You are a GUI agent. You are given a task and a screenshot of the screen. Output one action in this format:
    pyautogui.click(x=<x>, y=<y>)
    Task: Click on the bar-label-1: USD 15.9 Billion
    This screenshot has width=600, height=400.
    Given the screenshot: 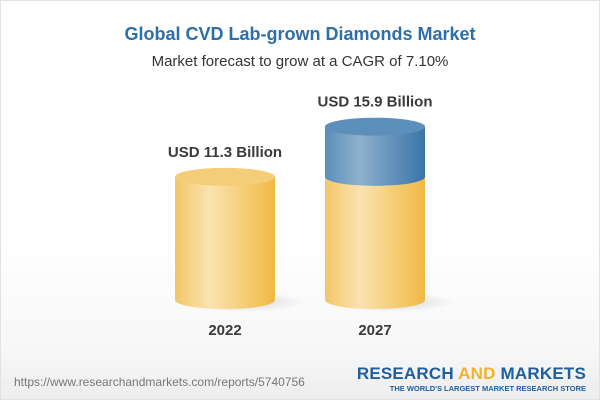 What is the action you would take?
    pyautogui.click(x=374, y=102)
    